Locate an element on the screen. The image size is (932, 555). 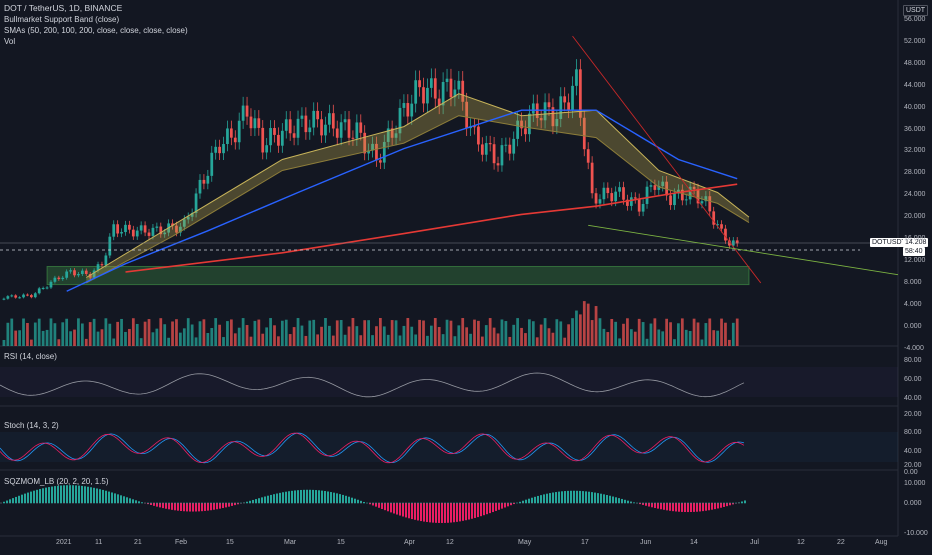
rsi-tick: 60.00 is located at coordinates (913, 379).